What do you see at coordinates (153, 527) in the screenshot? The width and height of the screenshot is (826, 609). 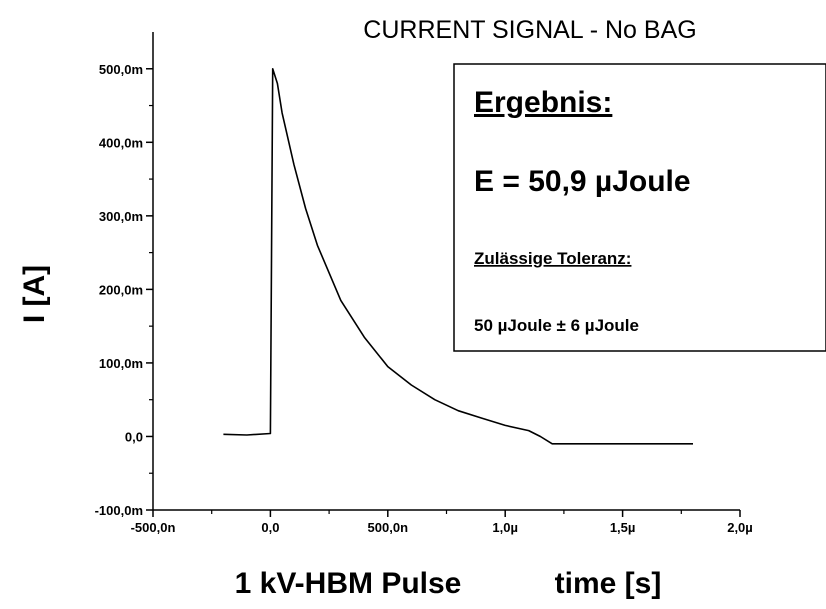 I see `x-tick-label-0: -500,0n` at bounding box center [153, 527].